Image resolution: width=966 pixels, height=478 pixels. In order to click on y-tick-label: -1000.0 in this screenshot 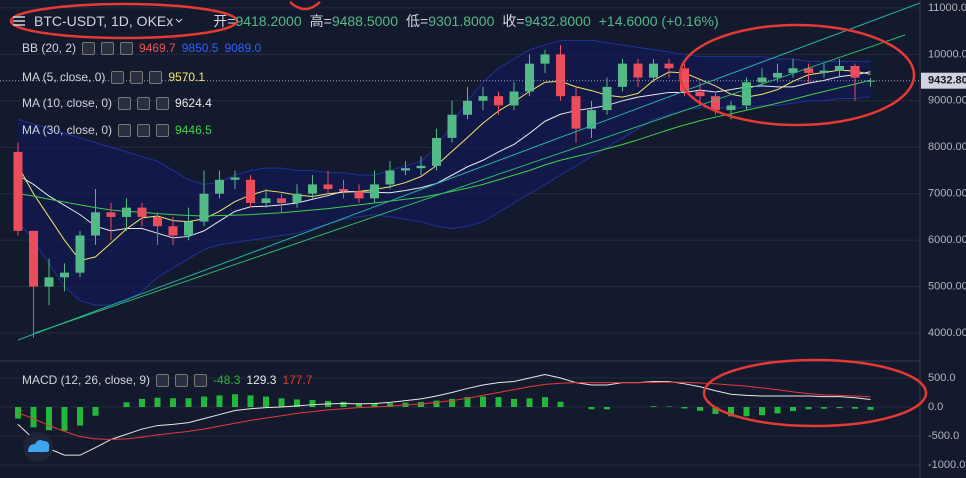, I will do `click(946, 465)`.